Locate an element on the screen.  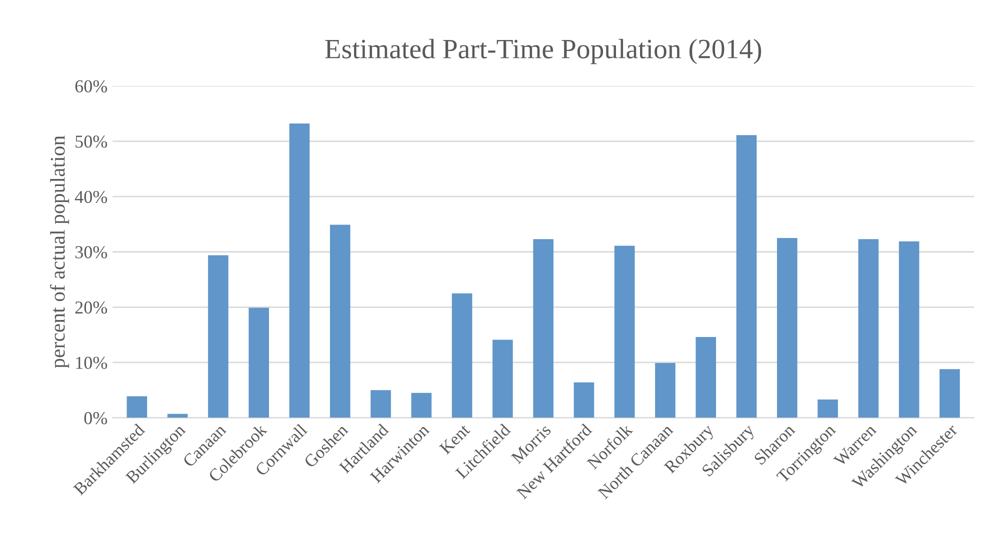
chart-title: Estimated Part-Time Population (2014) is located at coordinates (543, 51).